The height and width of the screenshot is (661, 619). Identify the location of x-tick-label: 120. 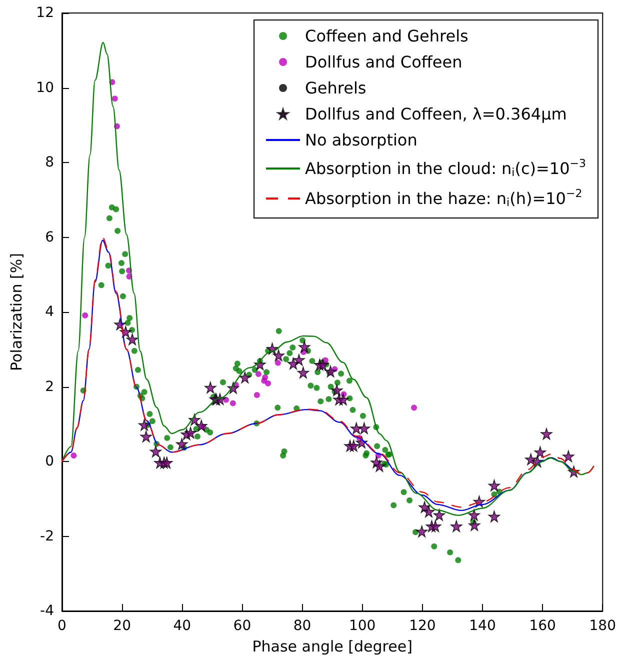
(422, 626).